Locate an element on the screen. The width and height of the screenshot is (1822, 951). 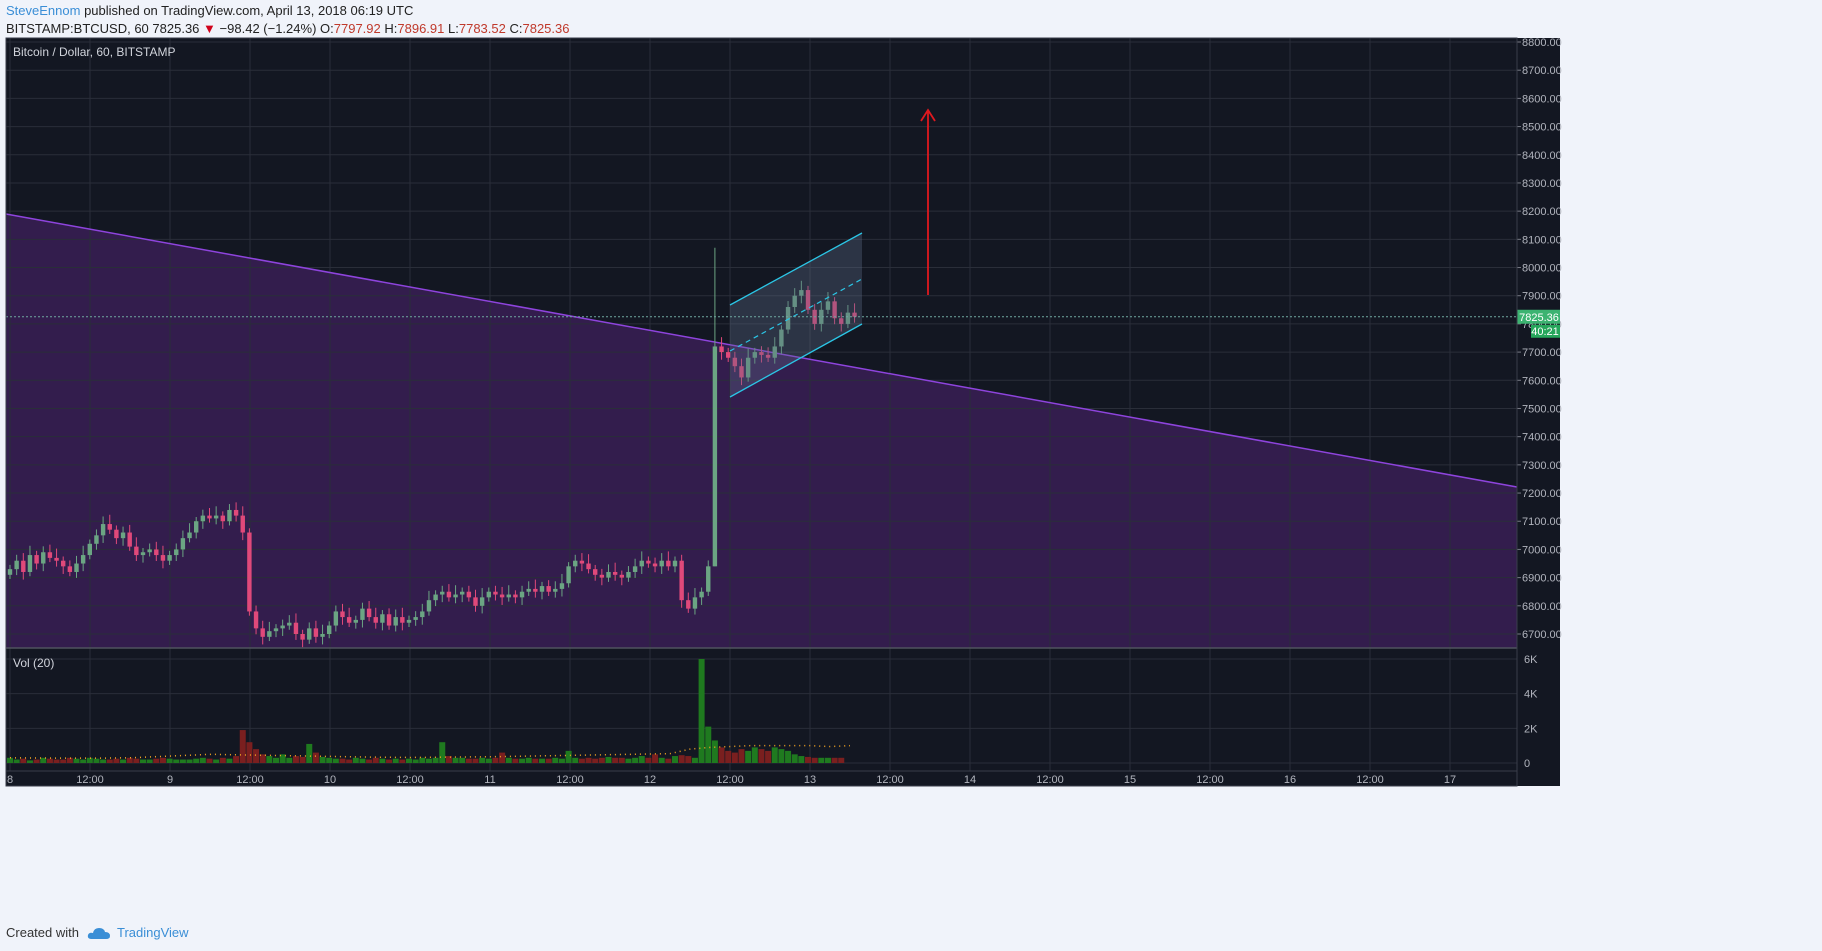
arrow-head is located at coordinates (928, 115).